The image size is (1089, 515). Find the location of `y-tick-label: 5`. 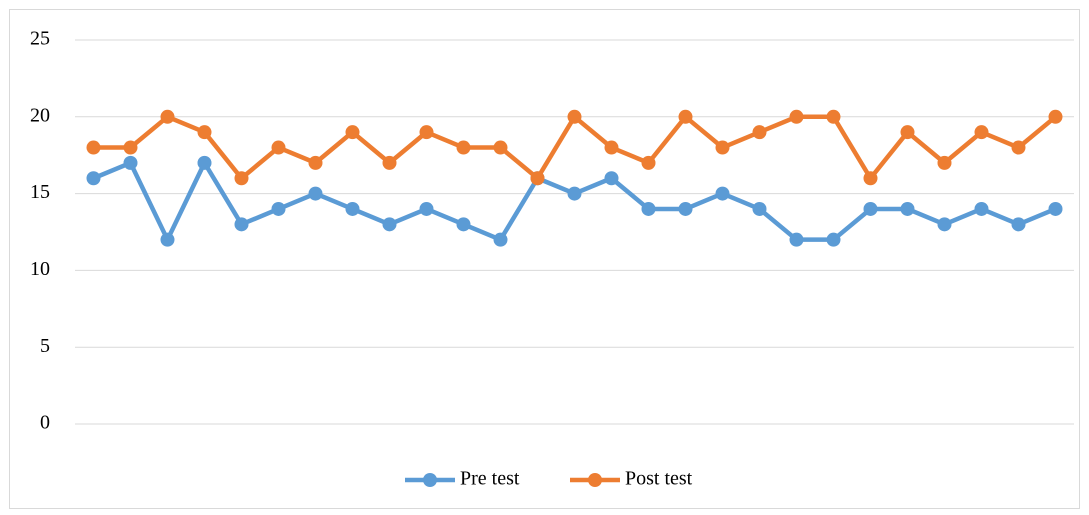

y-tick-label: 5 is located at coordinates (45, 346).